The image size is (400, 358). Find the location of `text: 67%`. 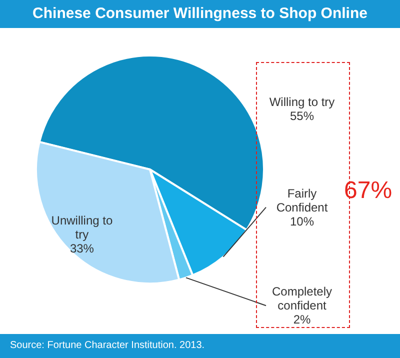

text: 67% is located at coordinates (368, 191).